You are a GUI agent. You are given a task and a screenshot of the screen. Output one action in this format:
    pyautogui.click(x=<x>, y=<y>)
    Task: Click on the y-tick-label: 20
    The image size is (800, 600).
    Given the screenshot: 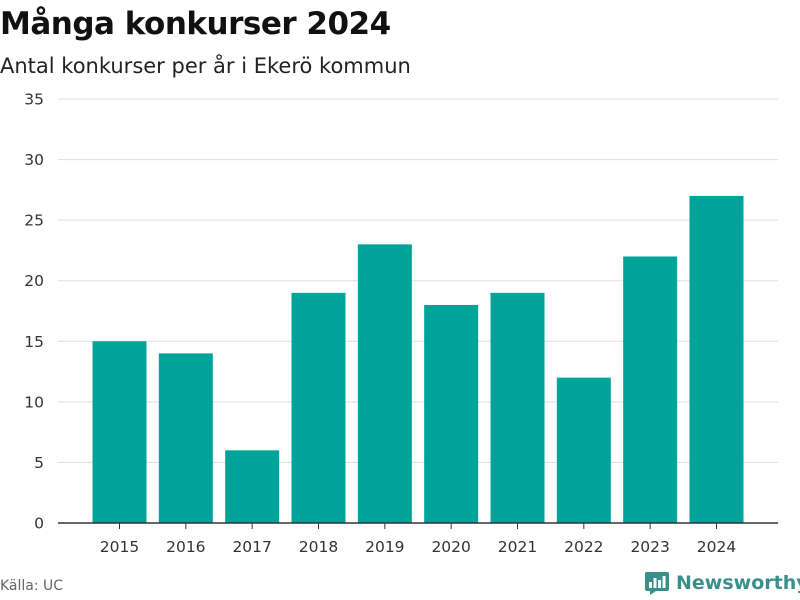 What is the action you would take?
    pyautogui.click(x=34, y=281)
    